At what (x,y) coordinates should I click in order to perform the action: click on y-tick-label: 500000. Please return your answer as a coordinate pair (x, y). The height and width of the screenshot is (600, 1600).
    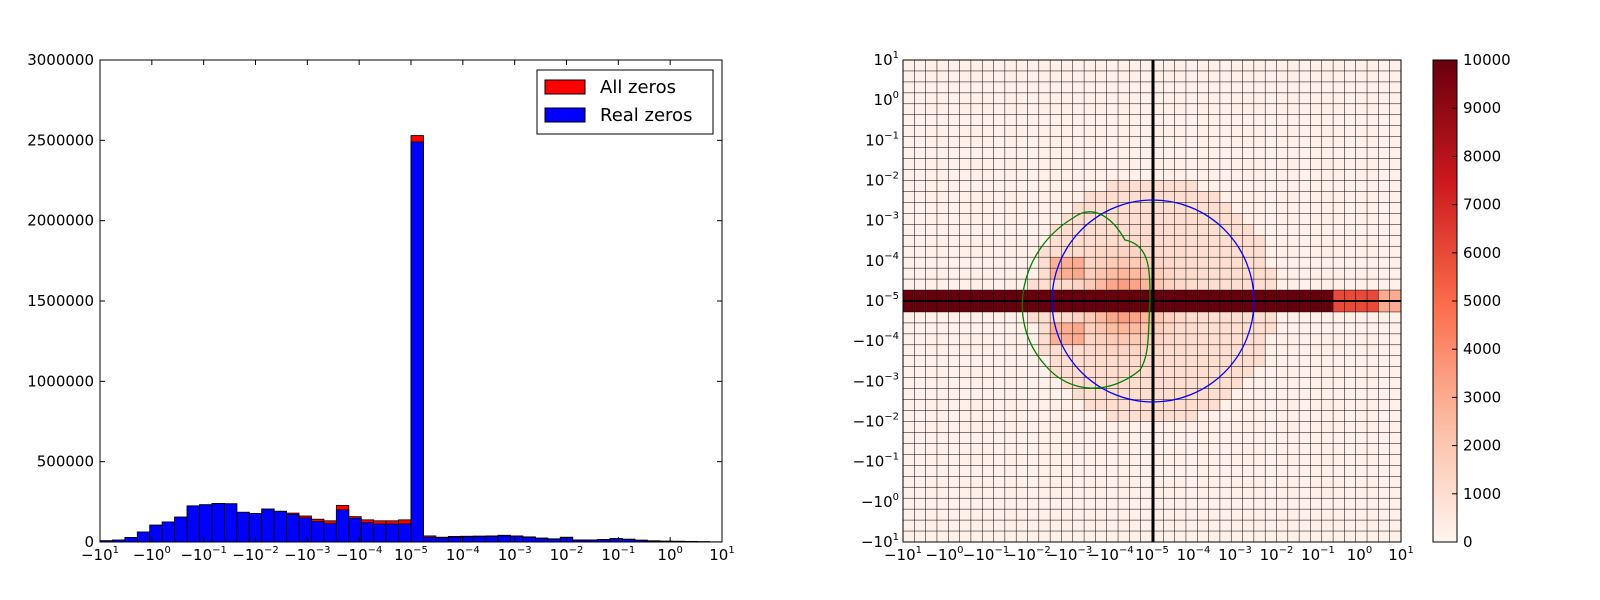
    Looking at the image, I should click on (65, 462).